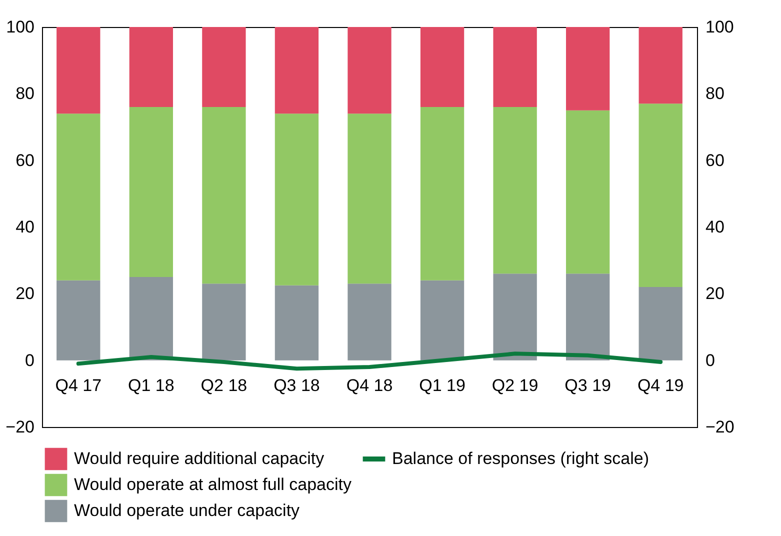 The width and height of the screenshot is (781, 536). Describe the element at coordinates (224, 385) in the screenshot. I see `x-tick-label: Q2 18` at that location.